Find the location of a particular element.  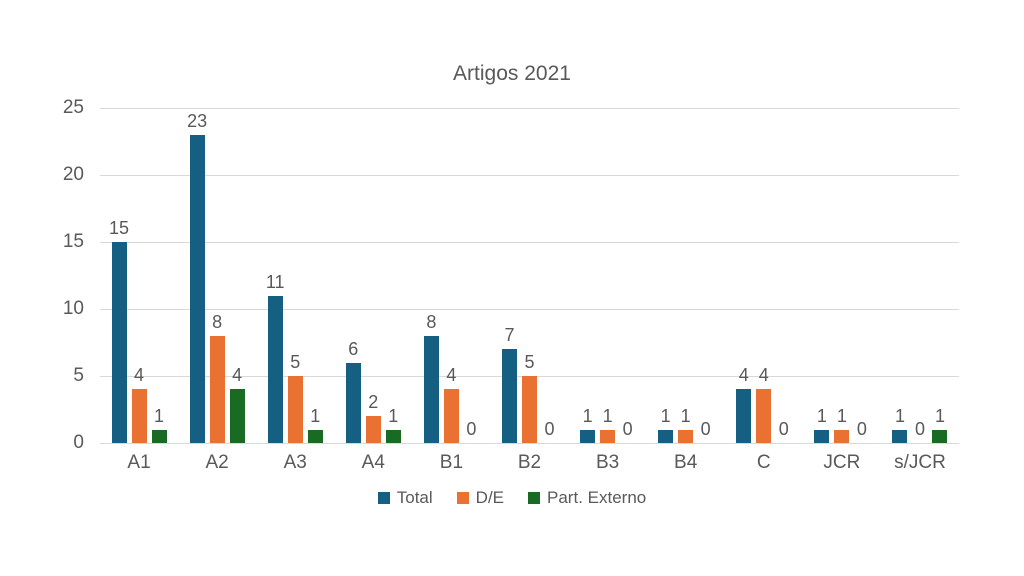

legend-item-d-e: D/E is located at coordinates (480, 498).